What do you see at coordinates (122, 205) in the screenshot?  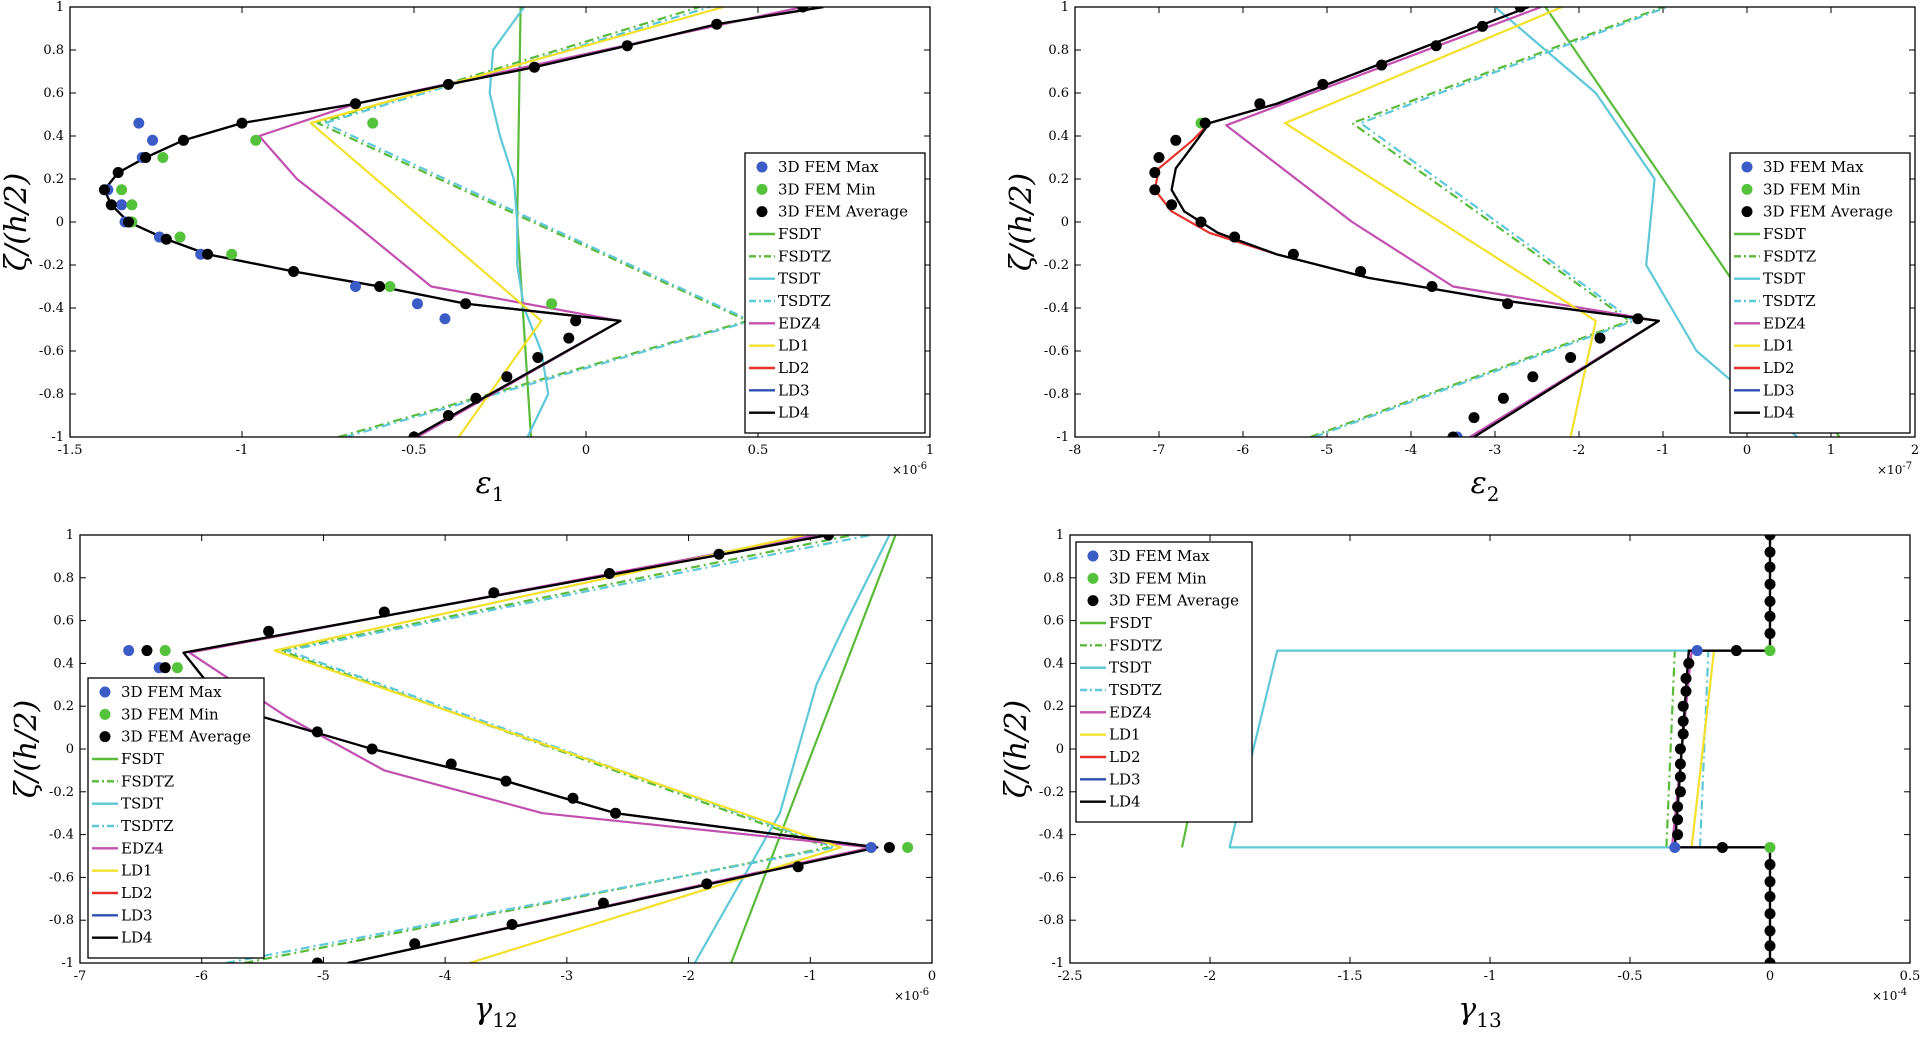 I see `data-point-fem-max` at bounding box center [122, 205].